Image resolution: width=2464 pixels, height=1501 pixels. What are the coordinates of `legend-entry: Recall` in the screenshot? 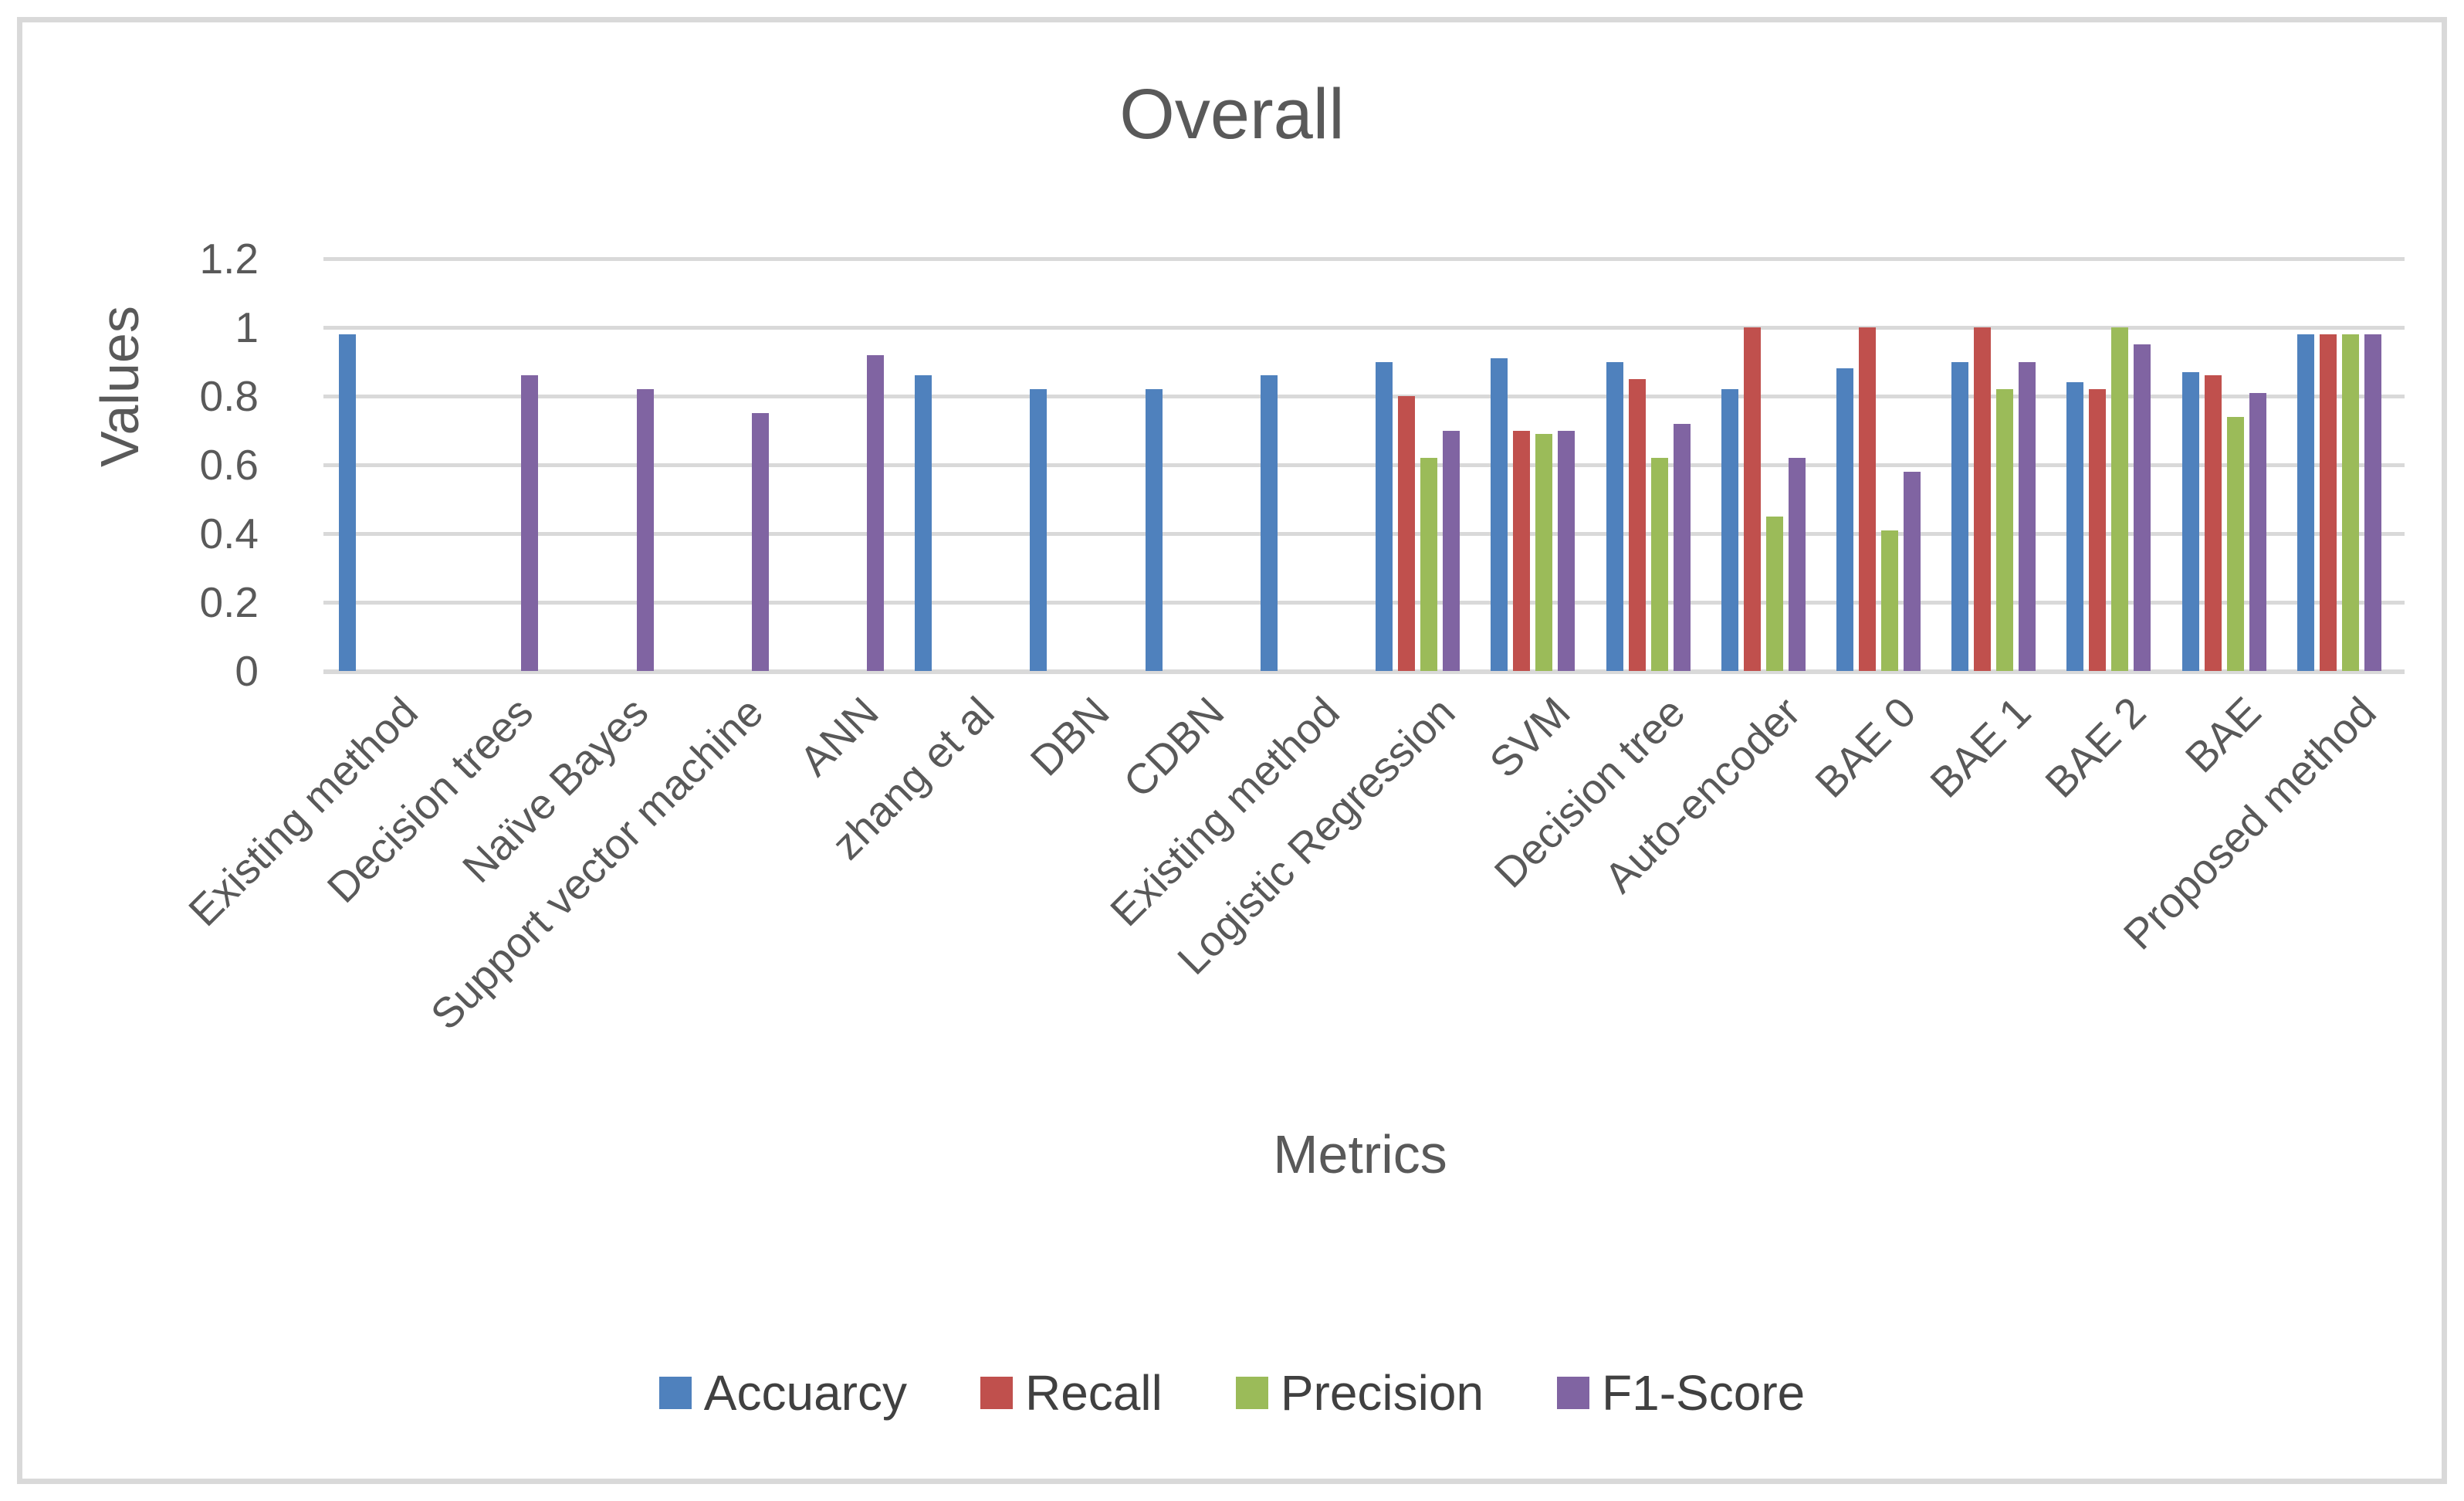 It's located at (1071, 1393).